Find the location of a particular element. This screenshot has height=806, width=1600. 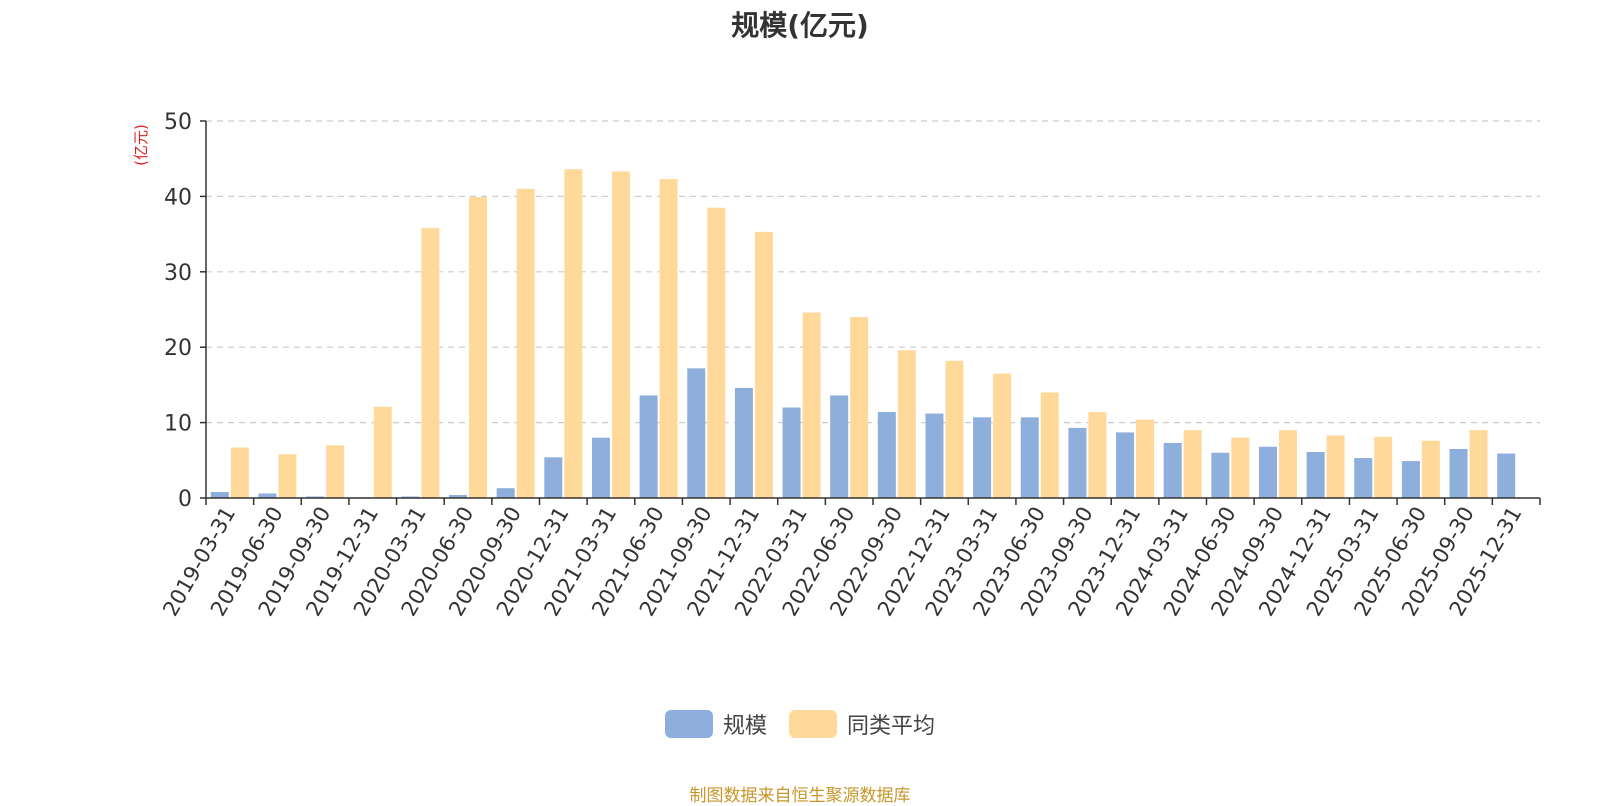

y-tick-label: 10 is located at coordinates (178, 424).